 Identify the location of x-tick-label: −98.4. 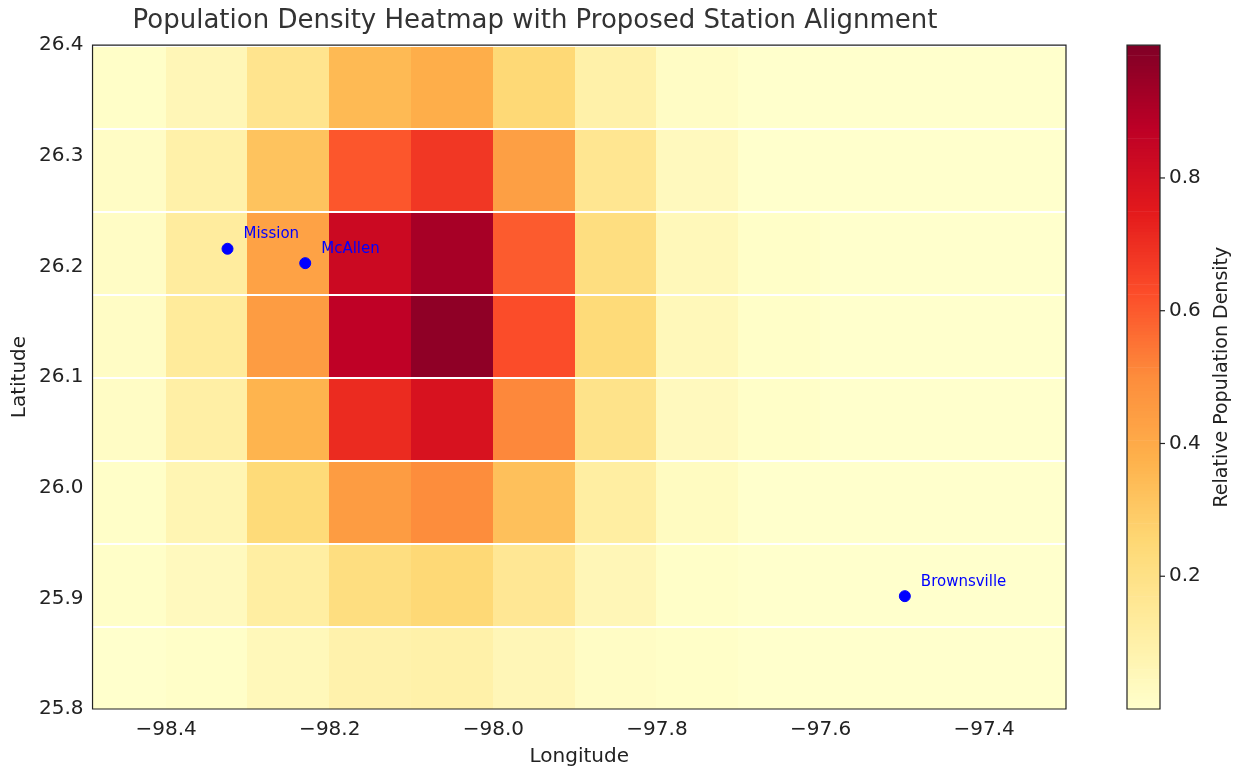
(166, 728).